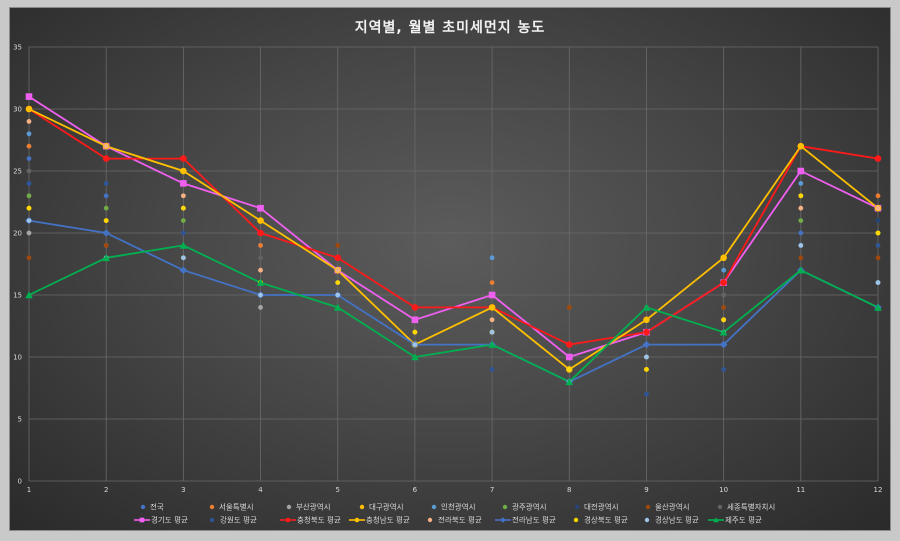 This screenshot has height=541, width=900. What do you see at coordinates (313, 507) in the screenshot?
I see `legend-label: 부산광역시` at bounding box center [313, 507].